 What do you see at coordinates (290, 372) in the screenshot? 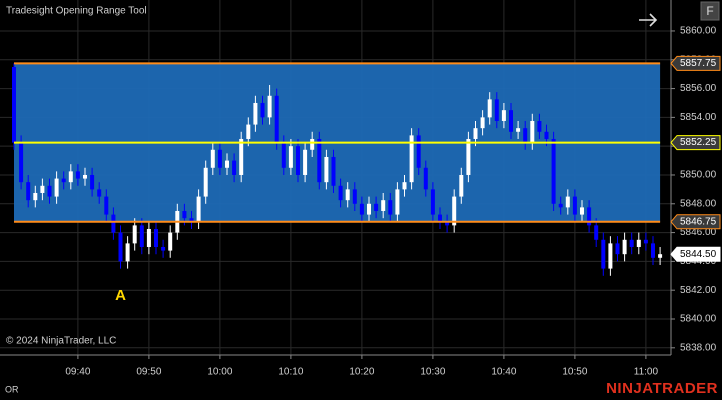
I see `x-tick-label: 10:10` at bounding box center [290, 372].